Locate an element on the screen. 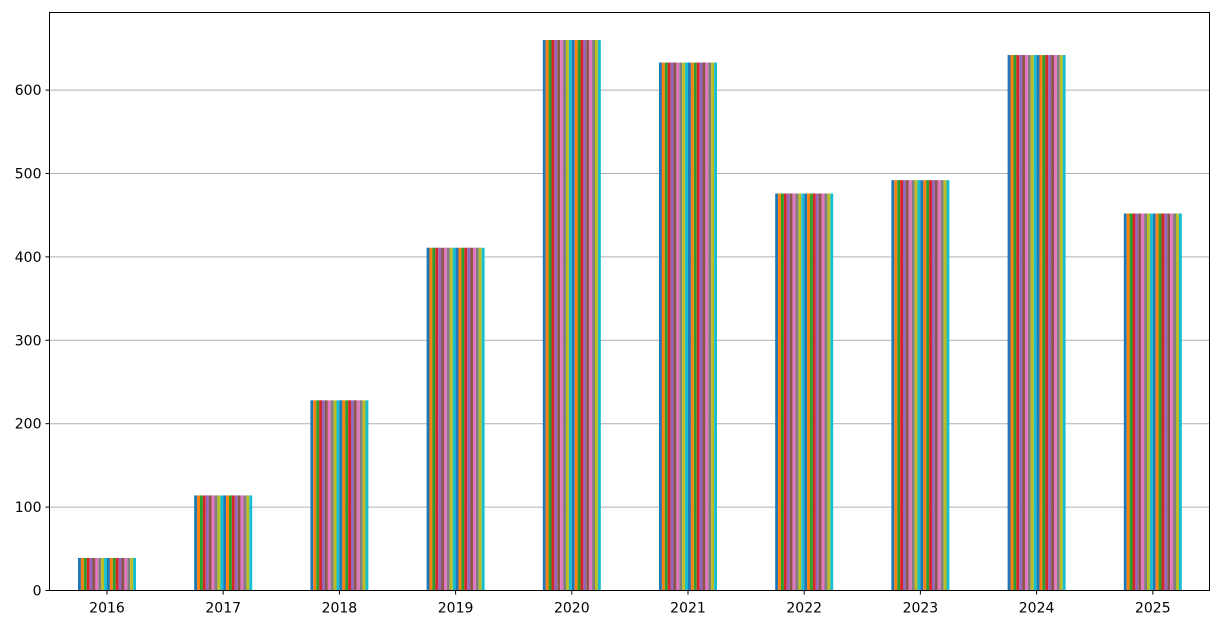 The height and width of the screenshot is (623, 1224). y-axis-ticks: 0 100 200 300 400 500 600 is located at coordinates (32, 341).